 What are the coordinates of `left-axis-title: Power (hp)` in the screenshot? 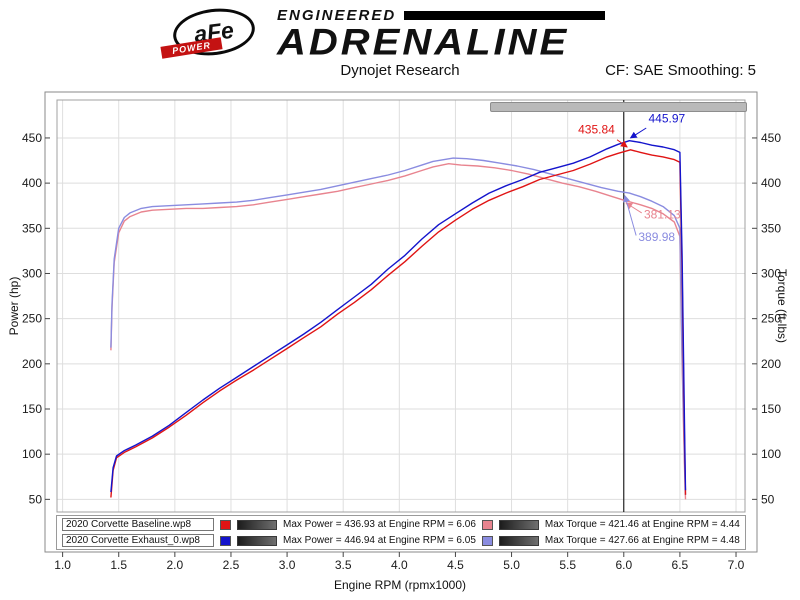 It's located at (14, 306).